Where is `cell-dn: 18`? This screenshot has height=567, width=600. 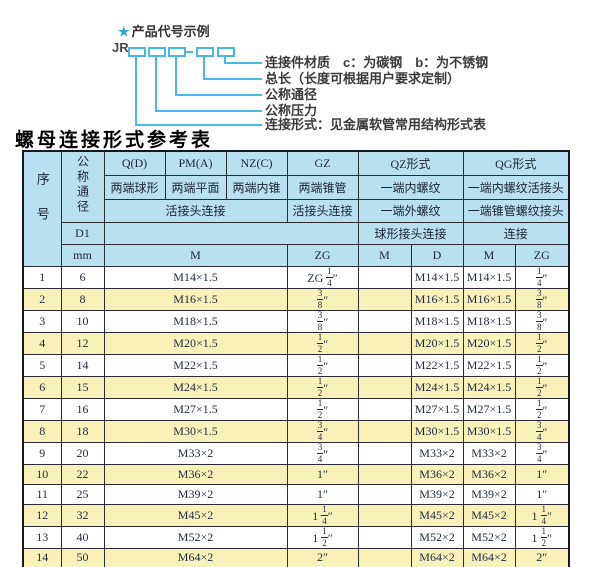 cell-dn: 18 is located at coordinates (82, 431).